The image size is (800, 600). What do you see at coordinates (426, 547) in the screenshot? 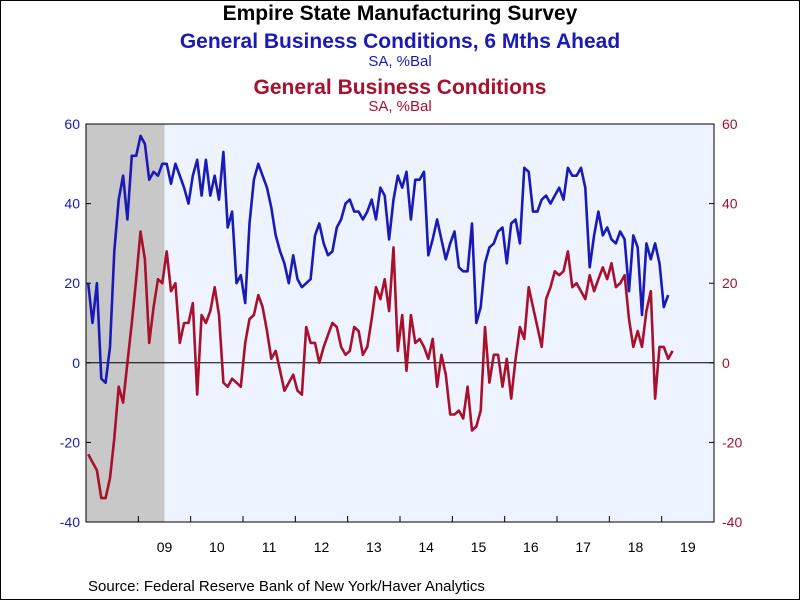
I see `x-tick-label: 14` at bounding box center [426, 547].